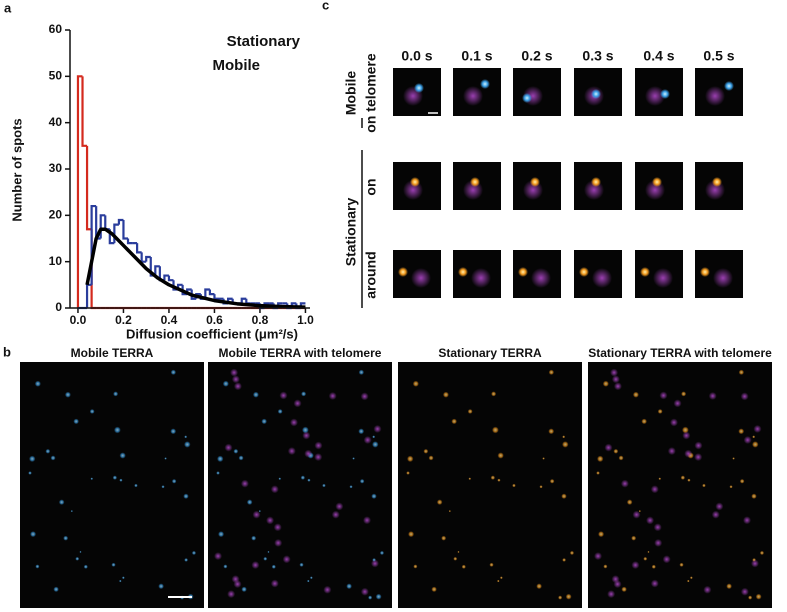 The width and height of the screenshot is (787, 612). I want to click on y-tick-label: 10, so click(56, 261).